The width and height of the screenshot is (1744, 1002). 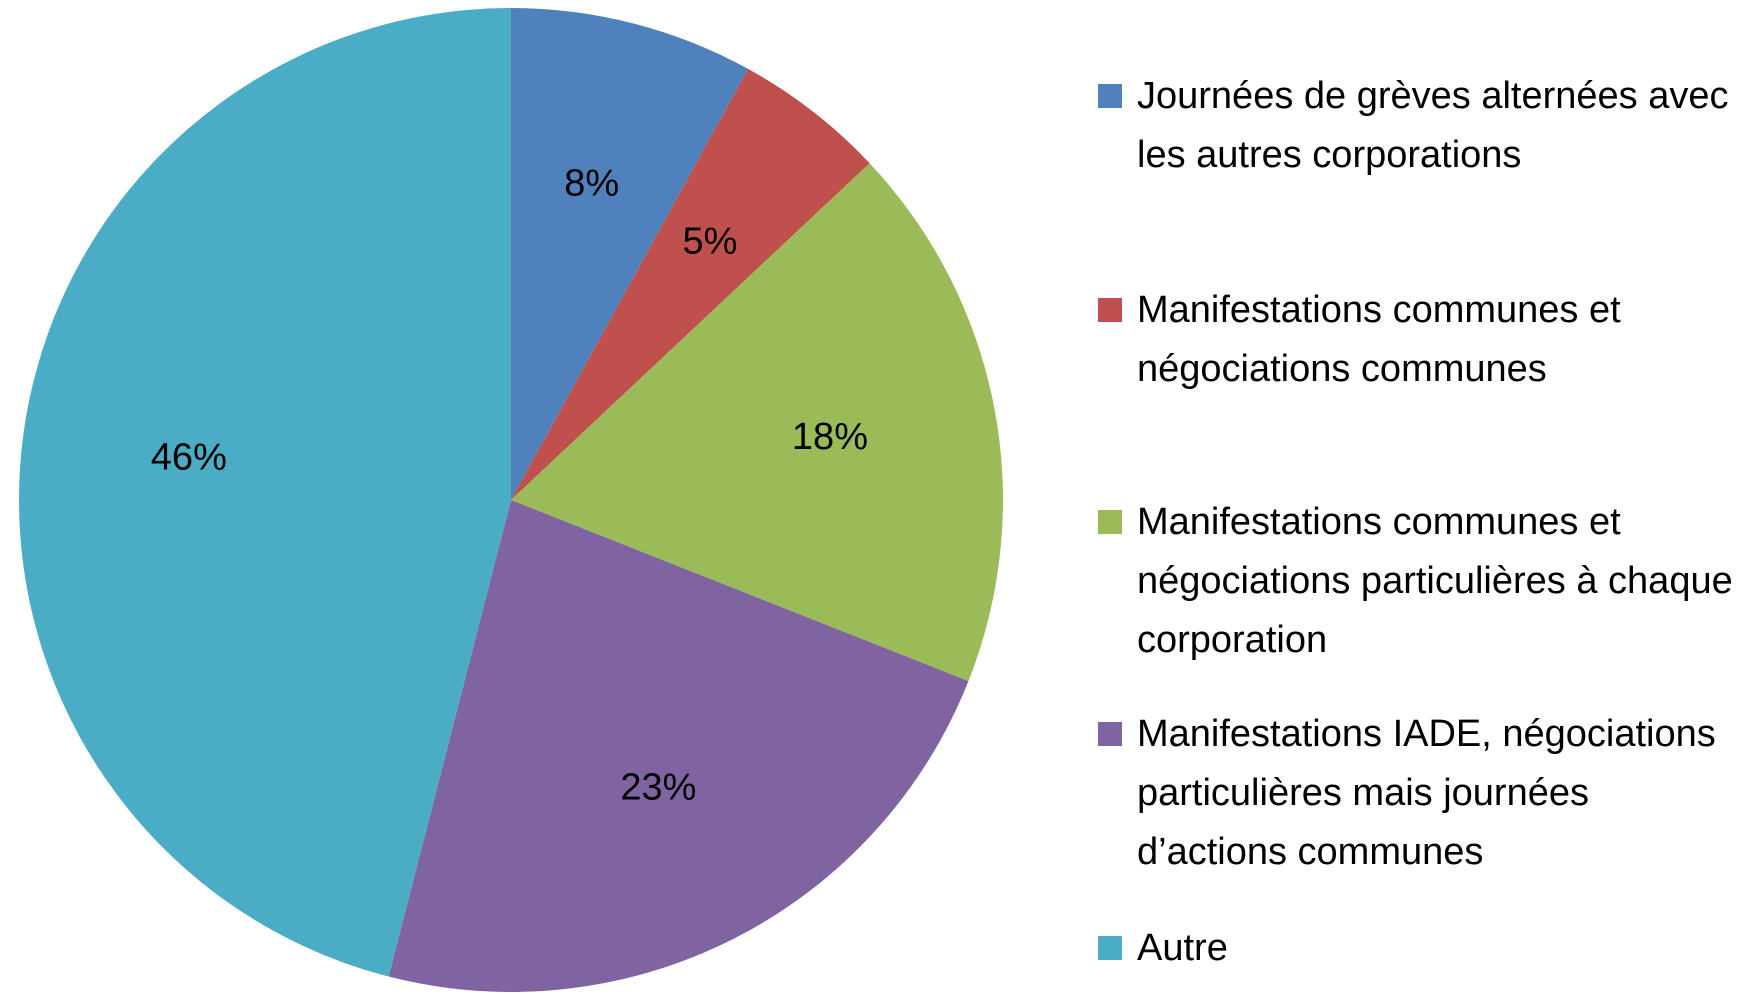 I want to click on legend-label: Autre, so click(x=1182, y=948).